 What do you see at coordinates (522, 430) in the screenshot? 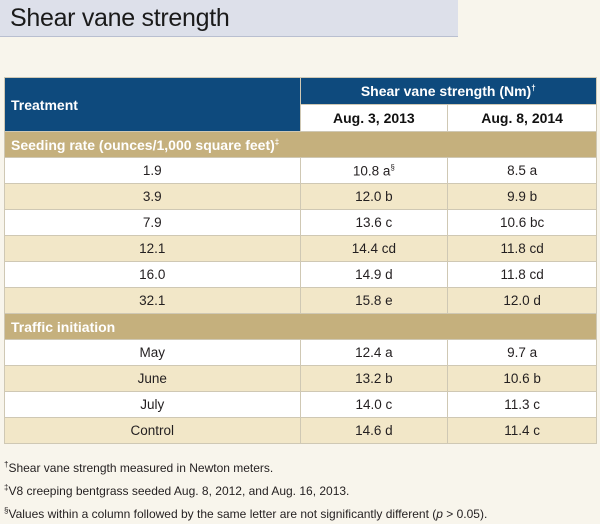
I see `value-cell-2014: 11.4 c` at bounding box center [522, 430].